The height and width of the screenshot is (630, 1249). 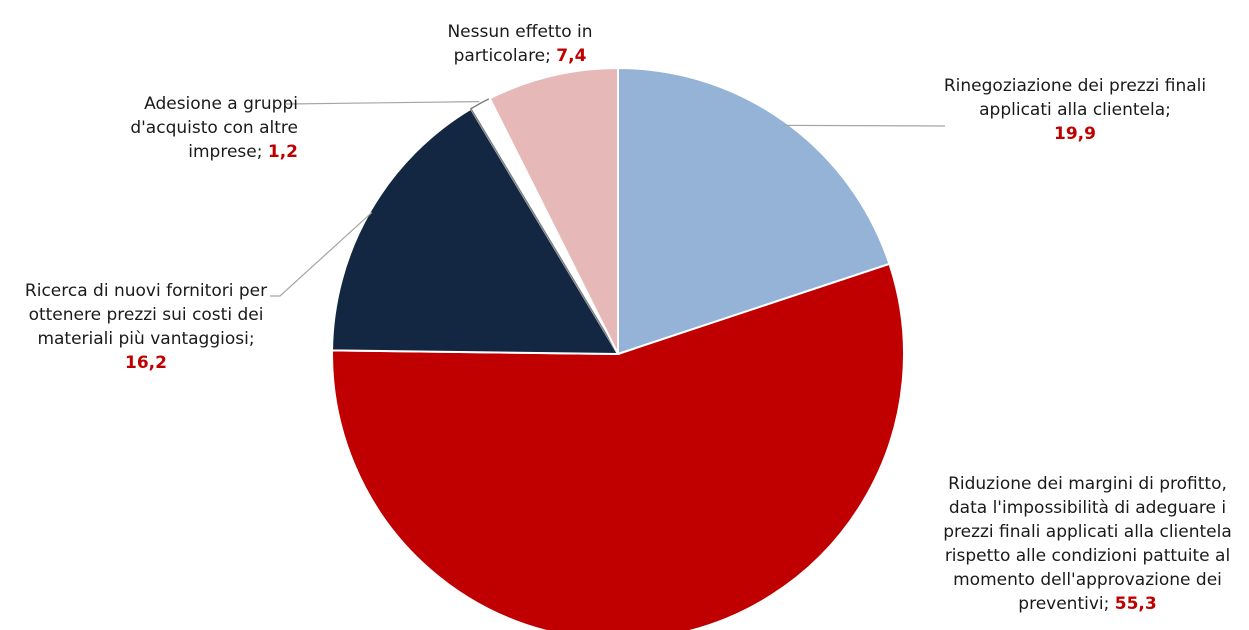 What do you see at coordinates (282, 152) in the screenshot?
I see `slice-value: 1,2` at bounding box center [282, 152].